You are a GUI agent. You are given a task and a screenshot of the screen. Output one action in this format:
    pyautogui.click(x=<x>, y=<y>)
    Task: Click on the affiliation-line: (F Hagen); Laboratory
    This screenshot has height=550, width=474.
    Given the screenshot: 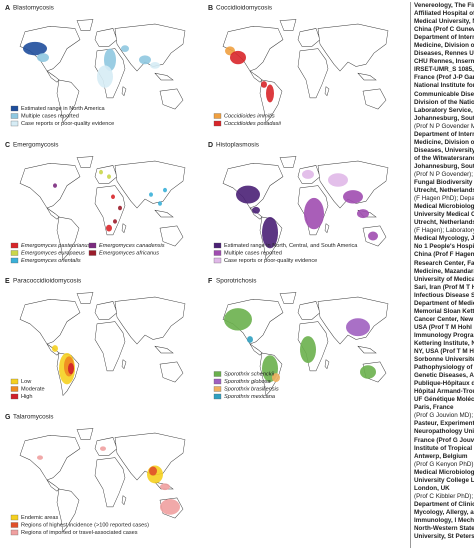 What is the action you would take?
    pyautogui.click(x=444, y=231)
    